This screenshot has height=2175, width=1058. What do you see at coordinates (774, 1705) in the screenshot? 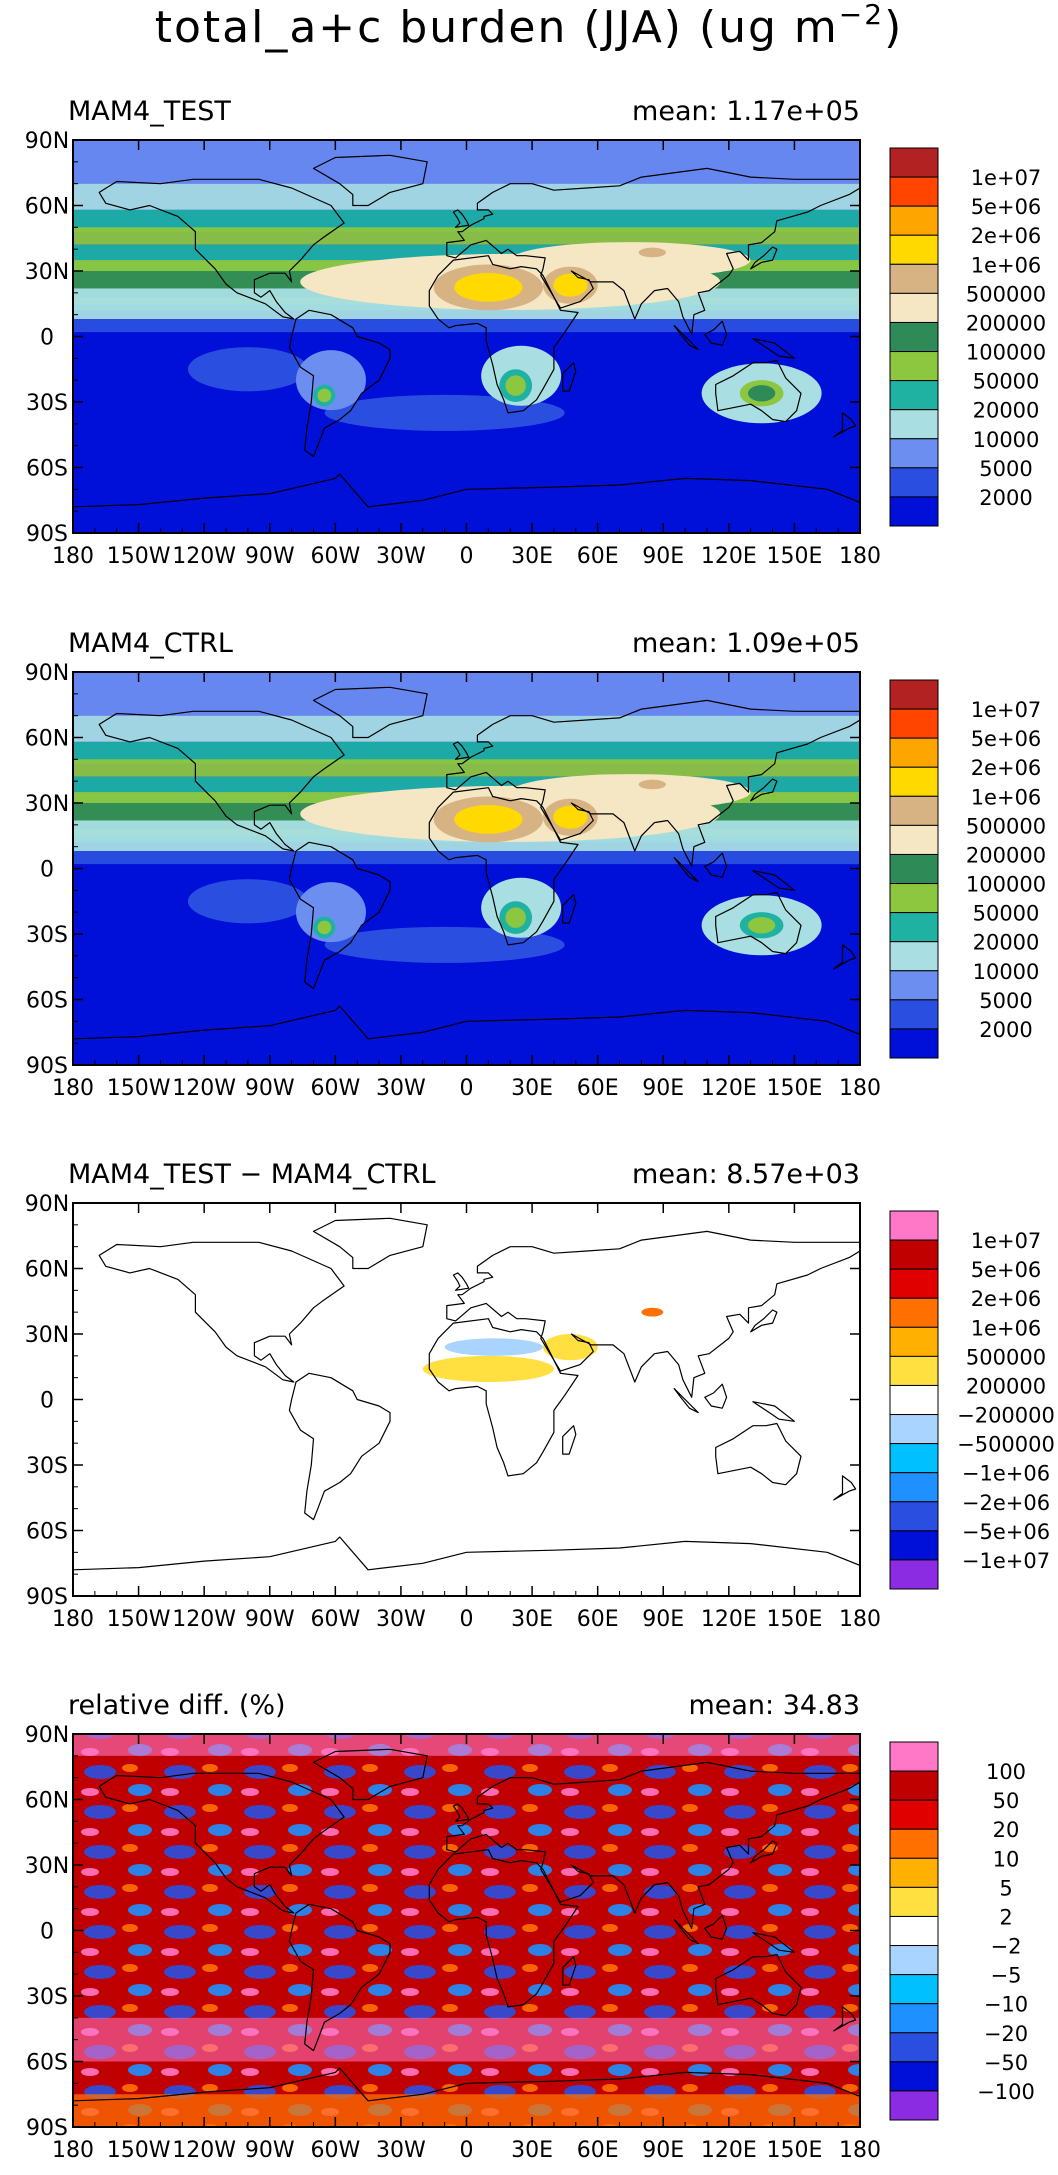
I see `panel-mean-label: mean: 34.83` at bounding box center [774, 1705].